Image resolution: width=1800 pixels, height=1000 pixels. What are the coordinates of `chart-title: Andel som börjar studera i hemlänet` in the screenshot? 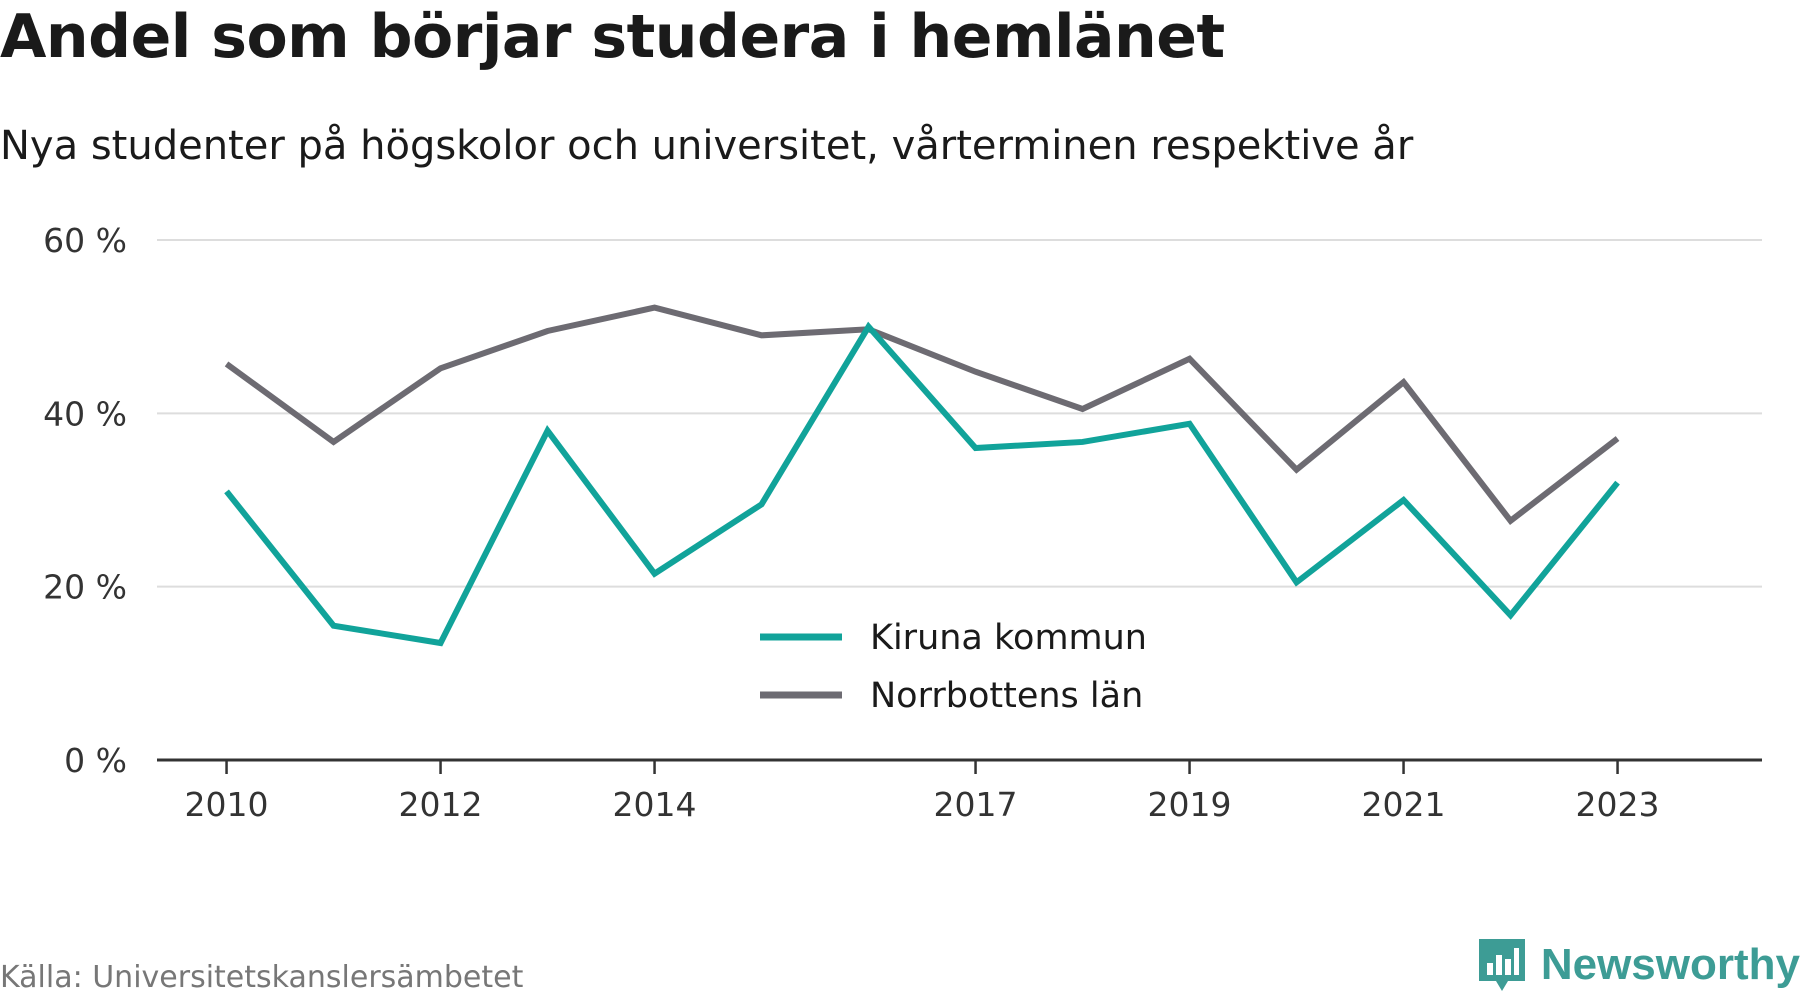 It's located at (612, 37).